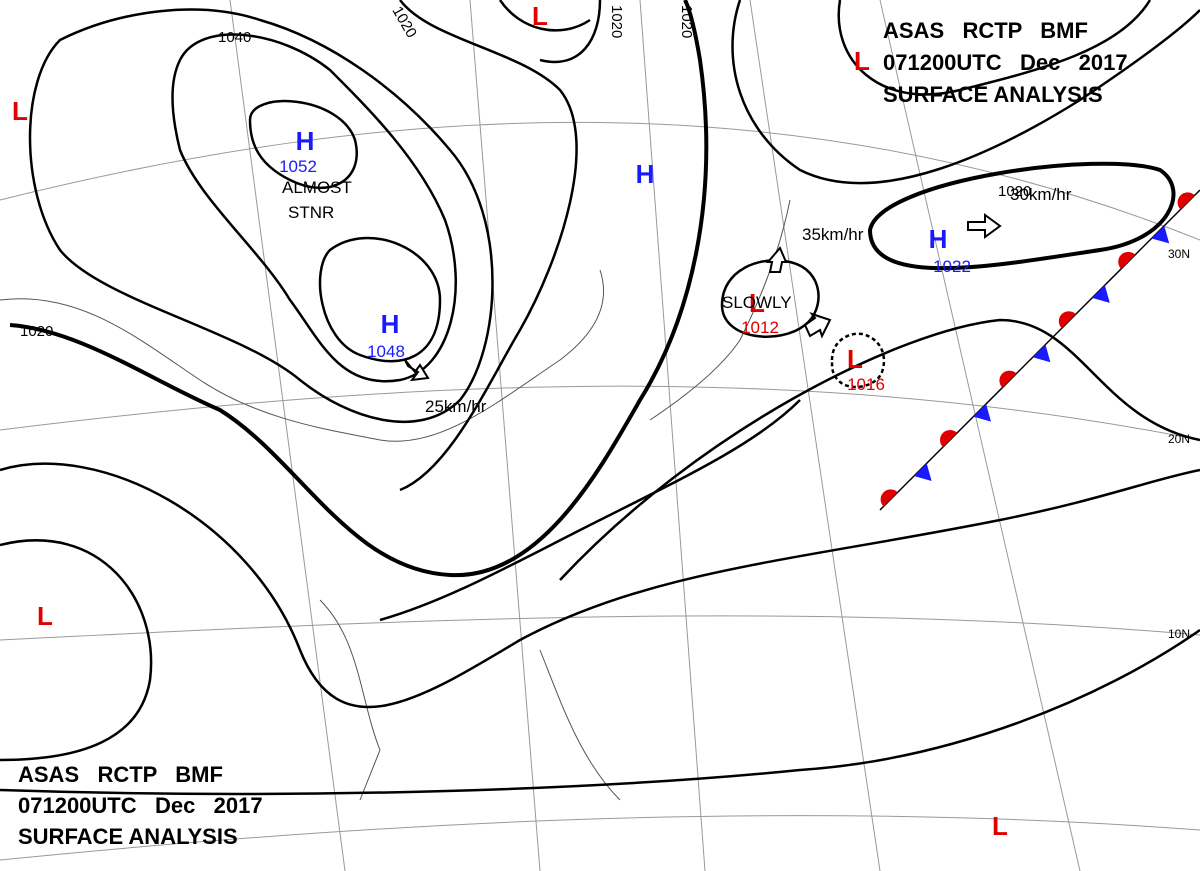 This screenshot has height=871, width=1200. What do you see at coordinates (952, 266) in the screenshot?
I see `center-pressure: 1022` at bounding box center [952, 266].